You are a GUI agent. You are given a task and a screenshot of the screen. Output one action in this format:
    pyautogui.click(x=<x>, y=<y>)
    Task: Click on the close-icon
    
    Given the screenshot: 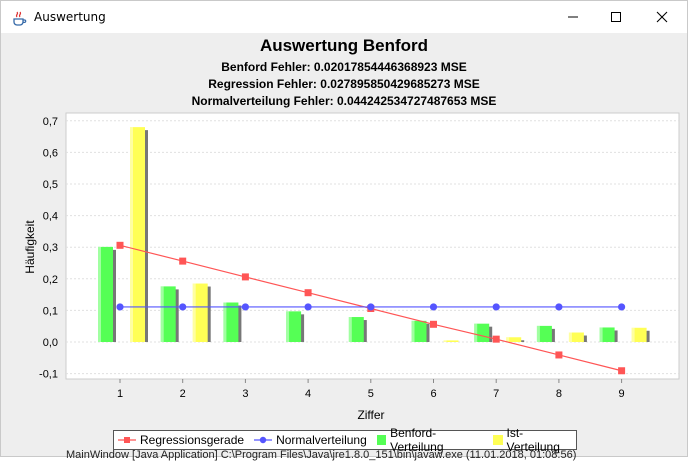 What is the action you would take?
    pyautogui.click(x=662, y=17)
    